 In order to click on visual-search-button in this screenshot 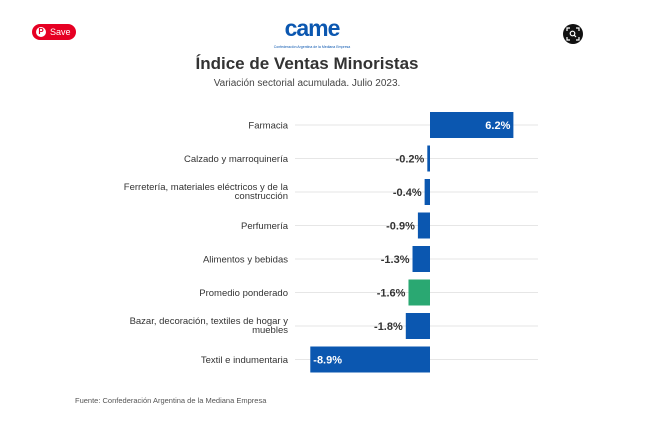, I will do `click(573, 34)`.